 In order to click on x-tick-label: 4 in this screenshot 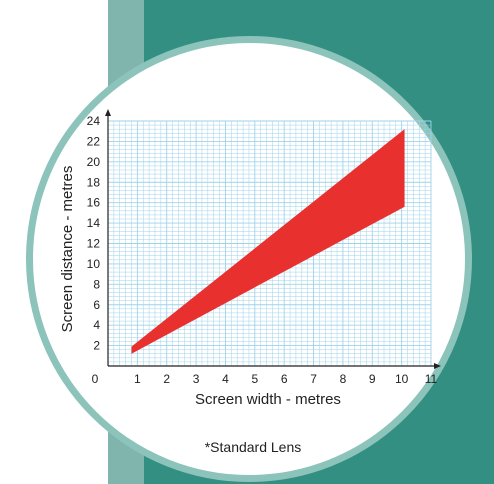, I will do `click(225, 379)`.